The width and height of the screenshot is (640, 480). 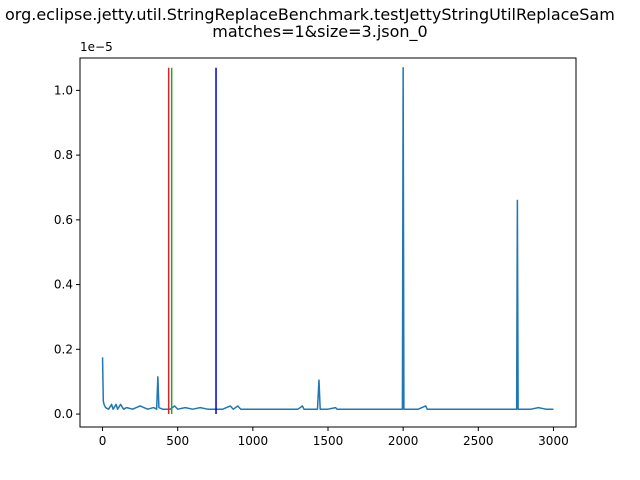 What do you see at coordinates (63, 349) in the screenshot?
I see `y-tick-label: 0.2` at bounding box center [63, 349].